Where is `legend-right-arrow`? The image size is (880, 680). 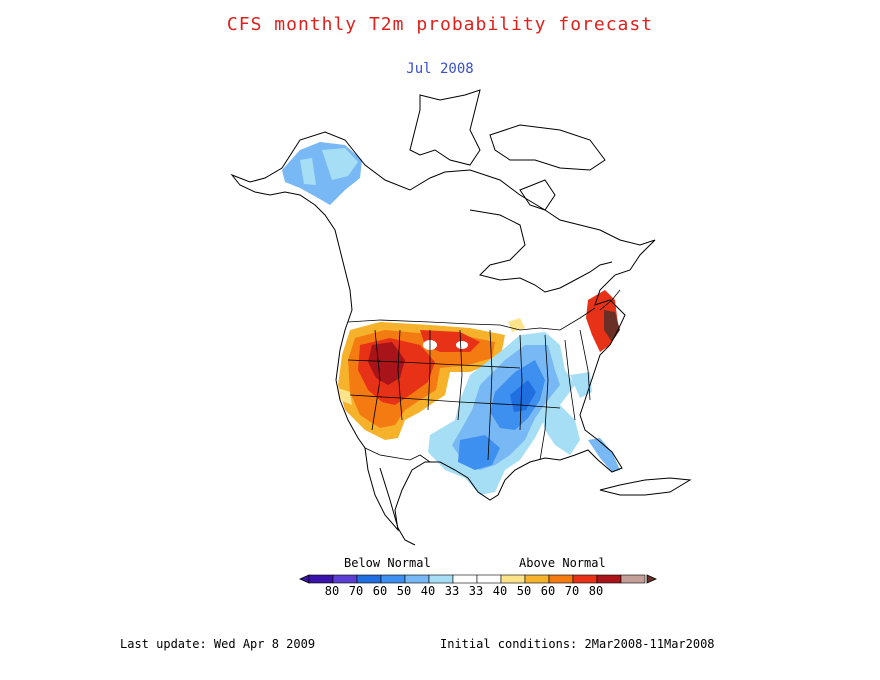 legend-right-arrow is located at coordinates (651, 579).